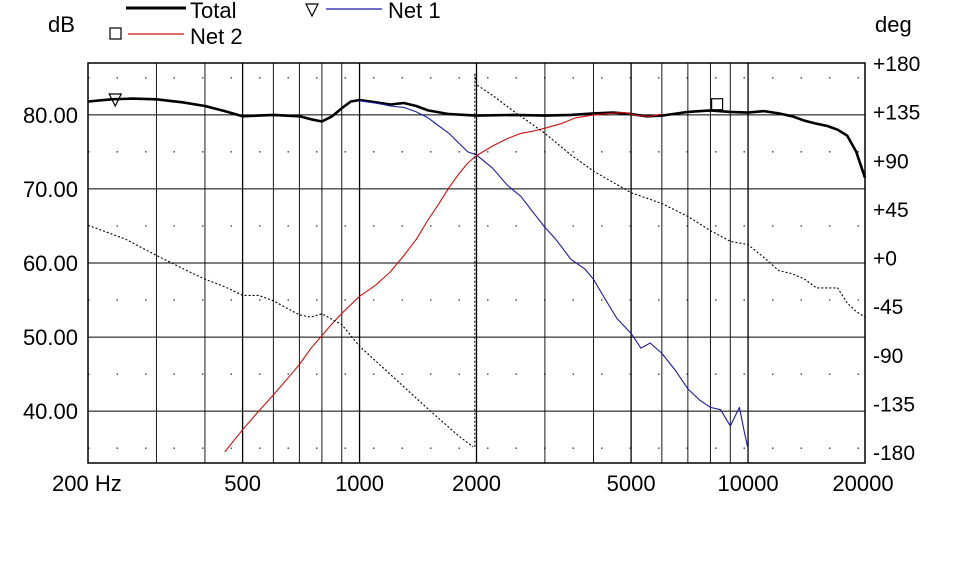 This screenshot has height=567, width=957. I want to click on x-tick-label: 2000, so click(476, 483).